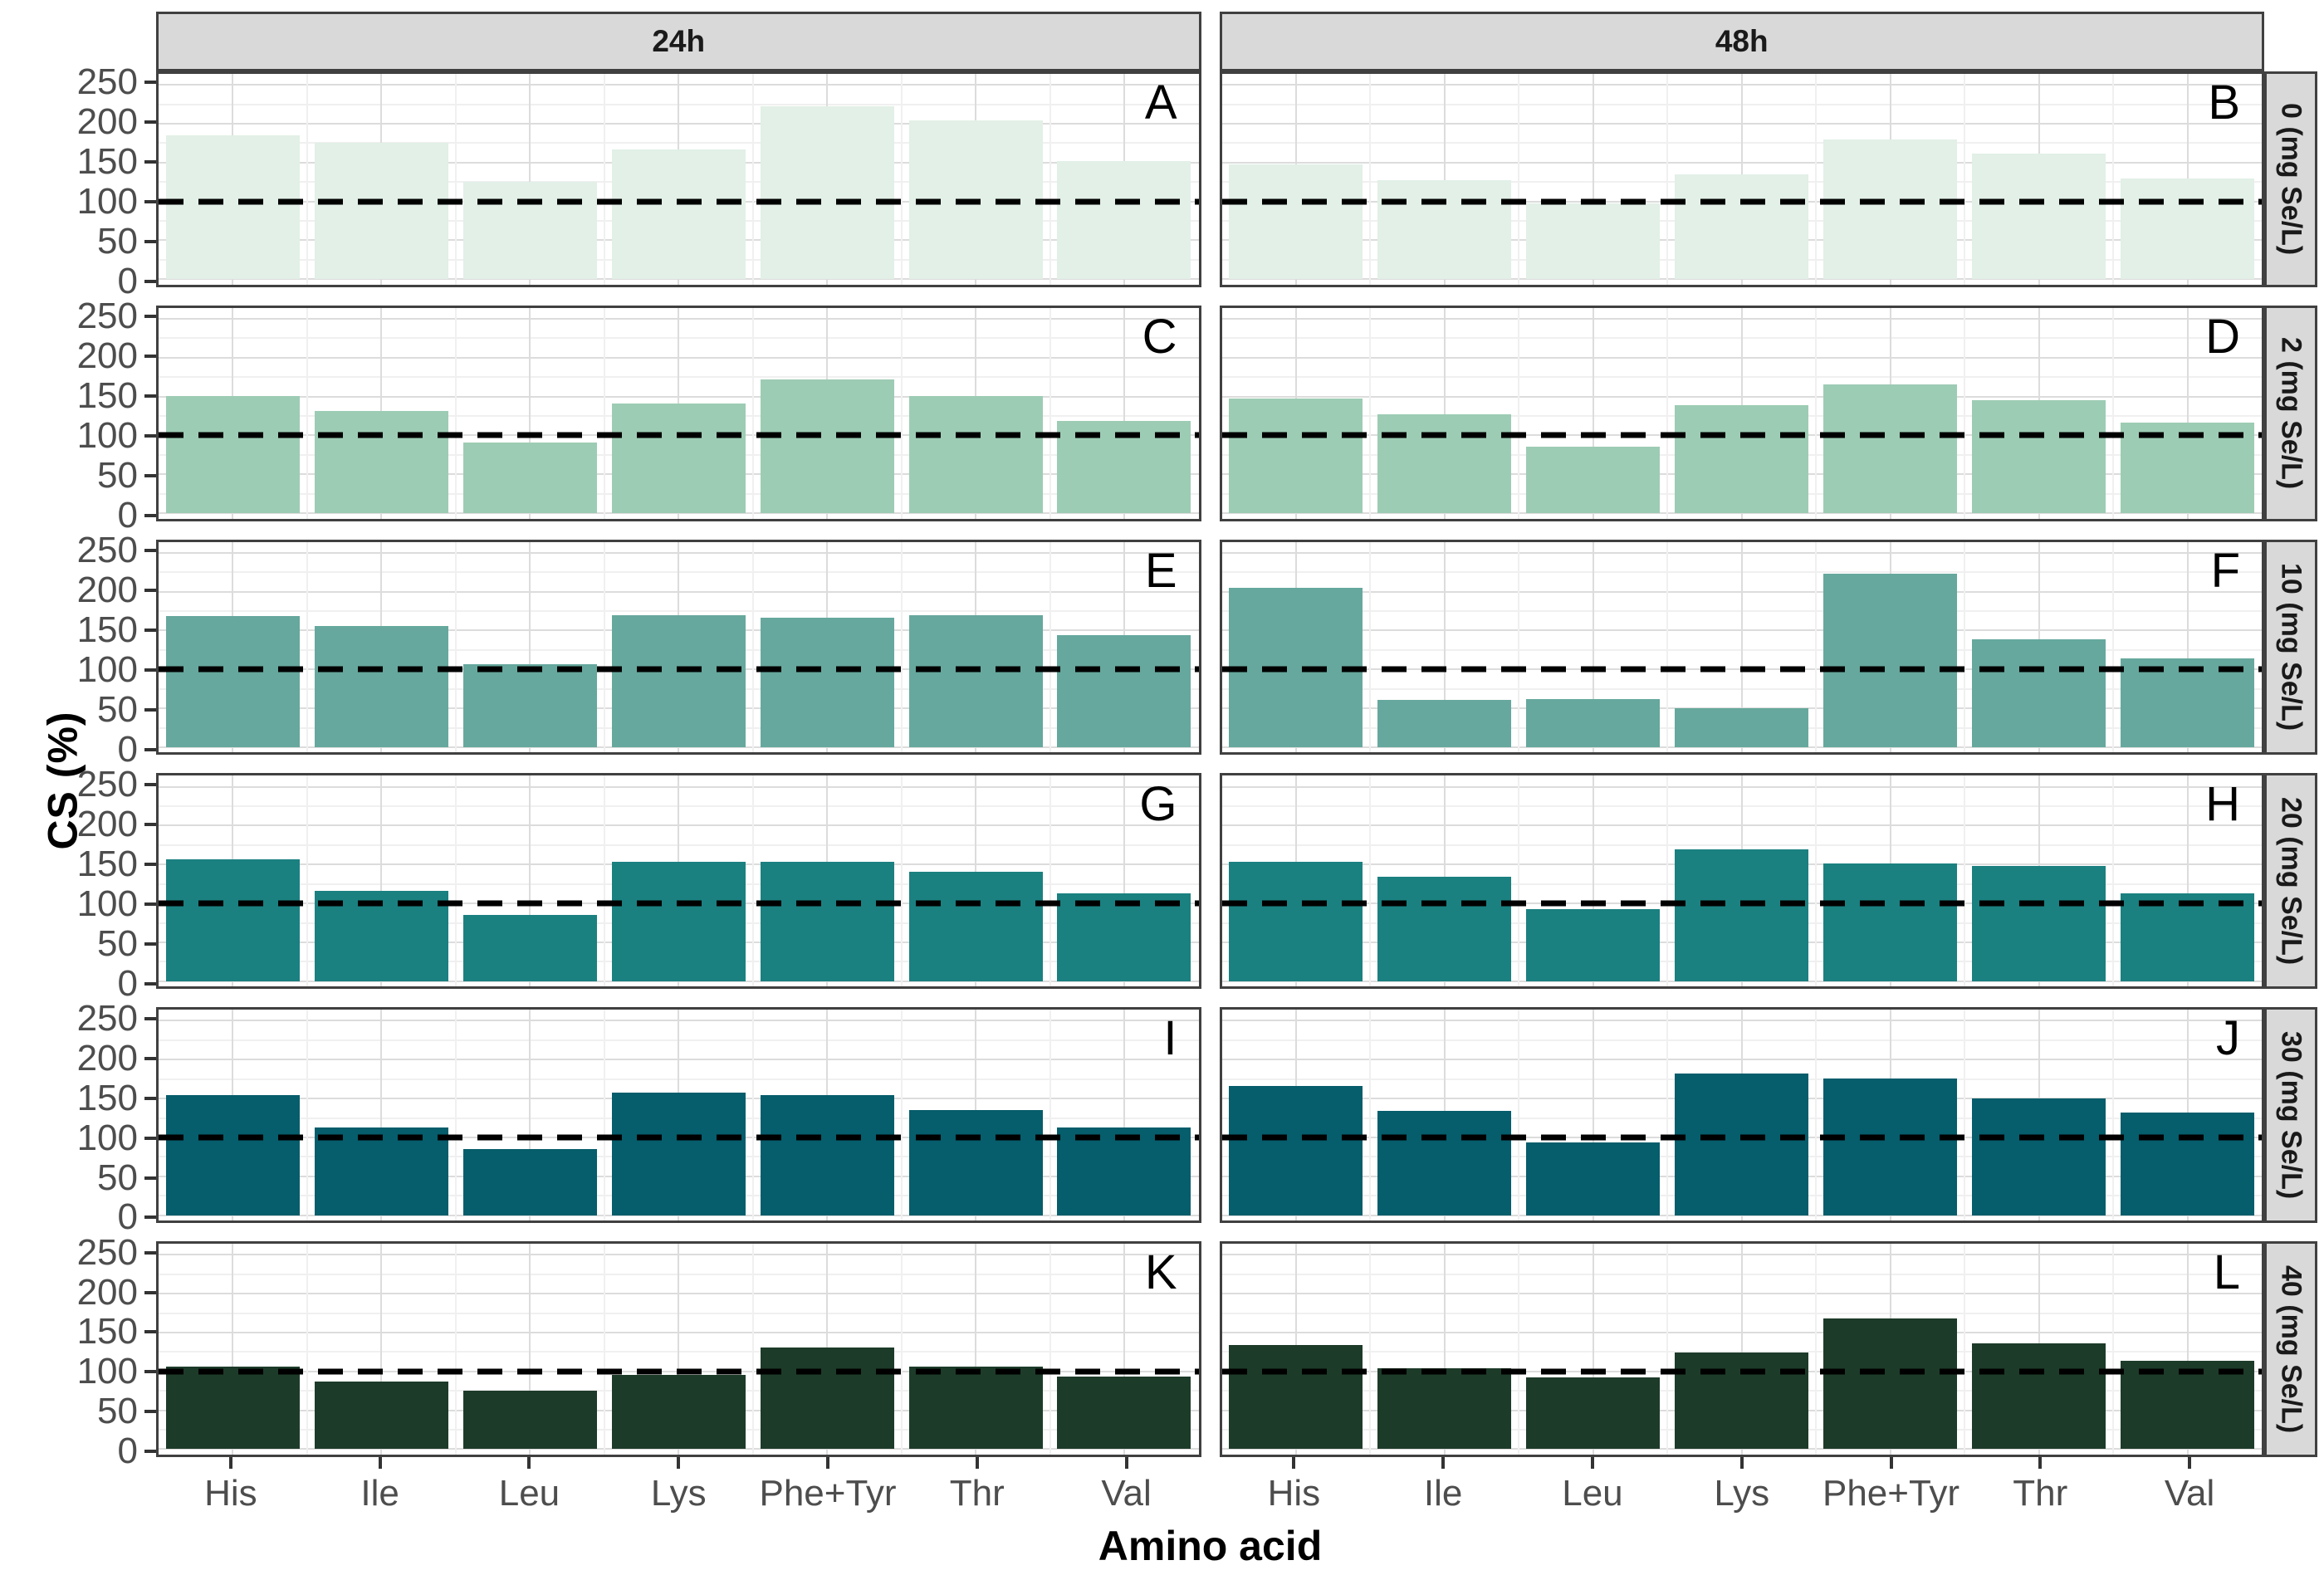  Describe the element at coordinates (1741, 1115) in the screenshot. I see `panel-j: J` at that location.